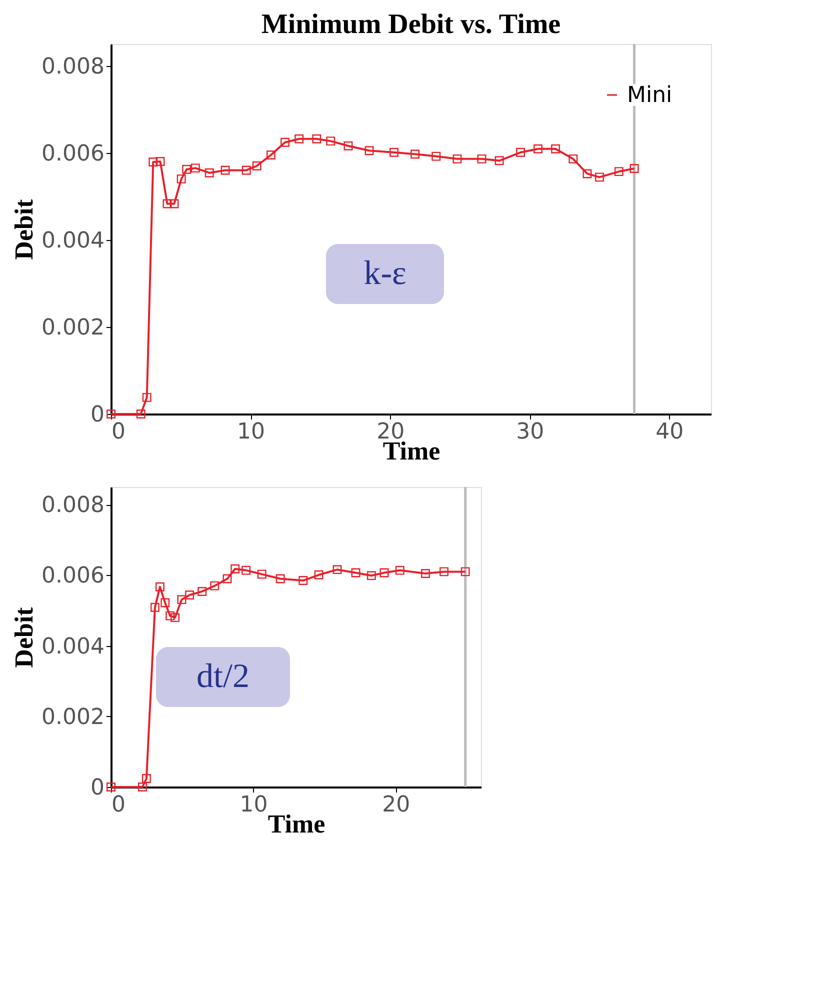 The image size is (836, 984). What do you see at coordinates (223, 676) in the screenshot?
I see `annotation: dt/2` at bounding box center [223, 676].